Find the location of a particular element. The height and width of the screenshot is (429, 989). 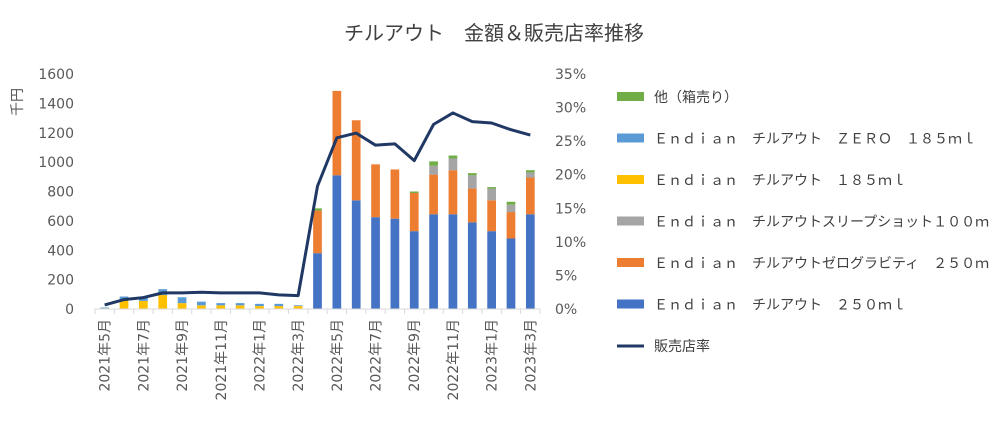

x-tick-label: 2022年5月 is located at coordinates (338, 355).